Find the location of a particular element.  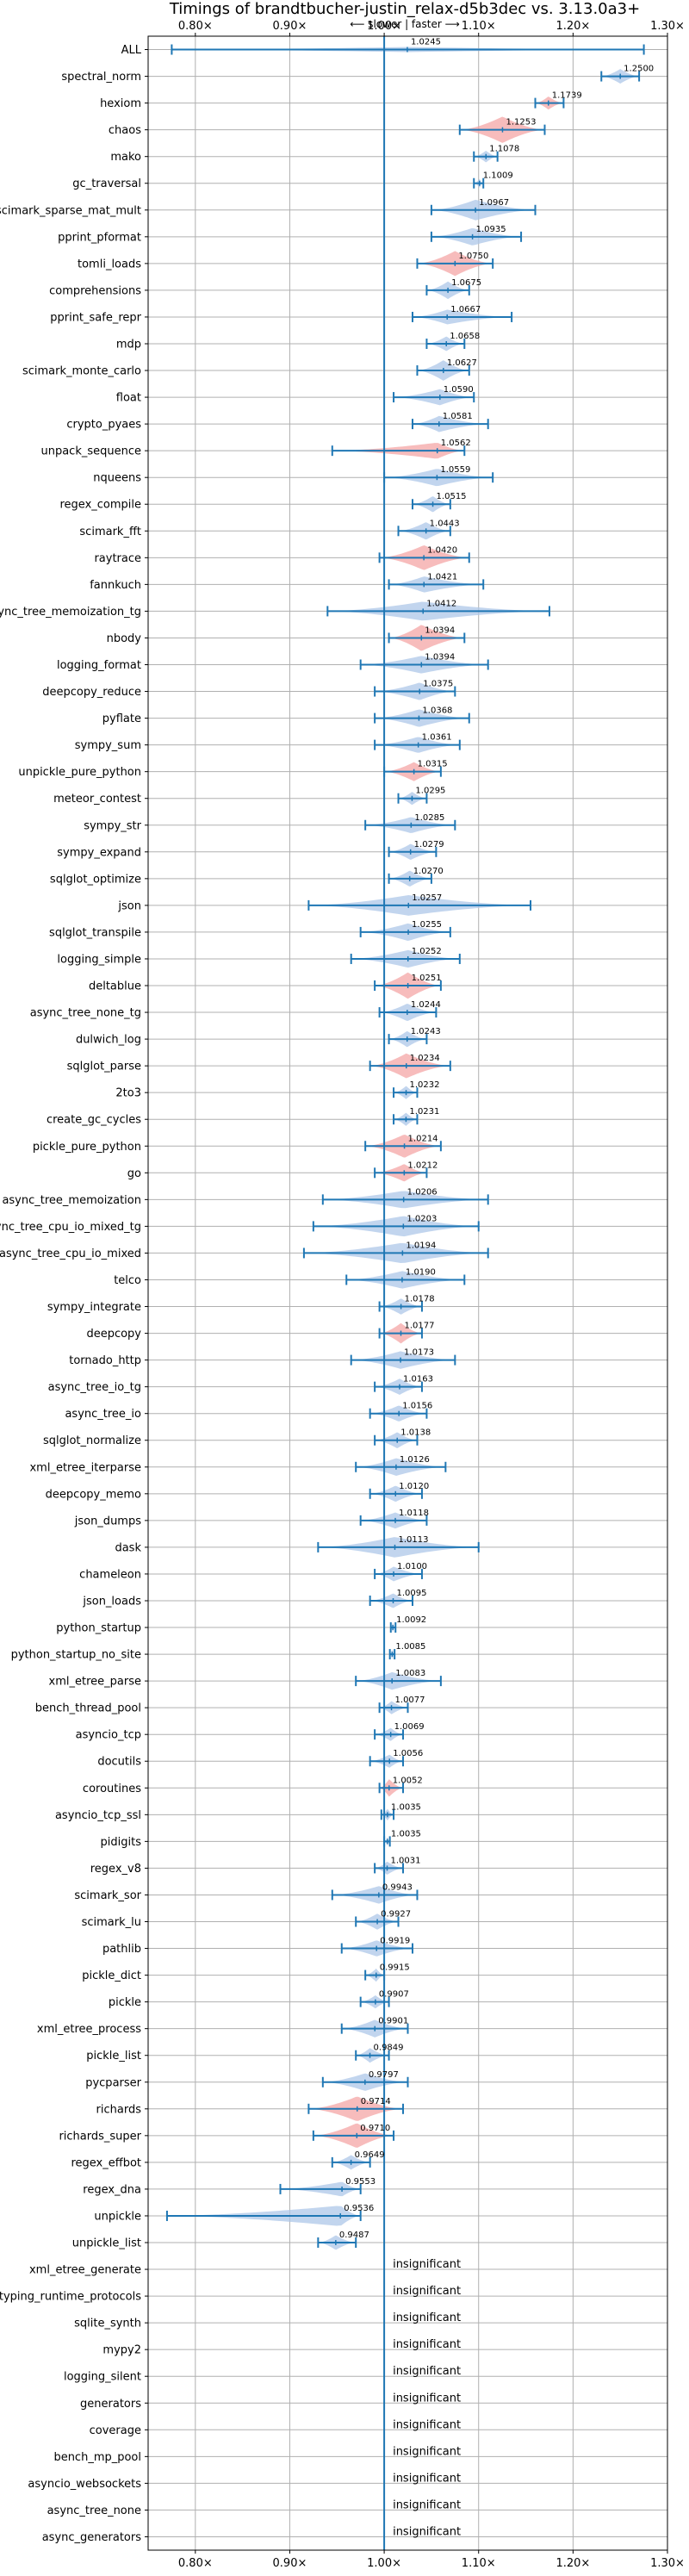

value-label: 1.0031 is located at coordinates (405, 1861).